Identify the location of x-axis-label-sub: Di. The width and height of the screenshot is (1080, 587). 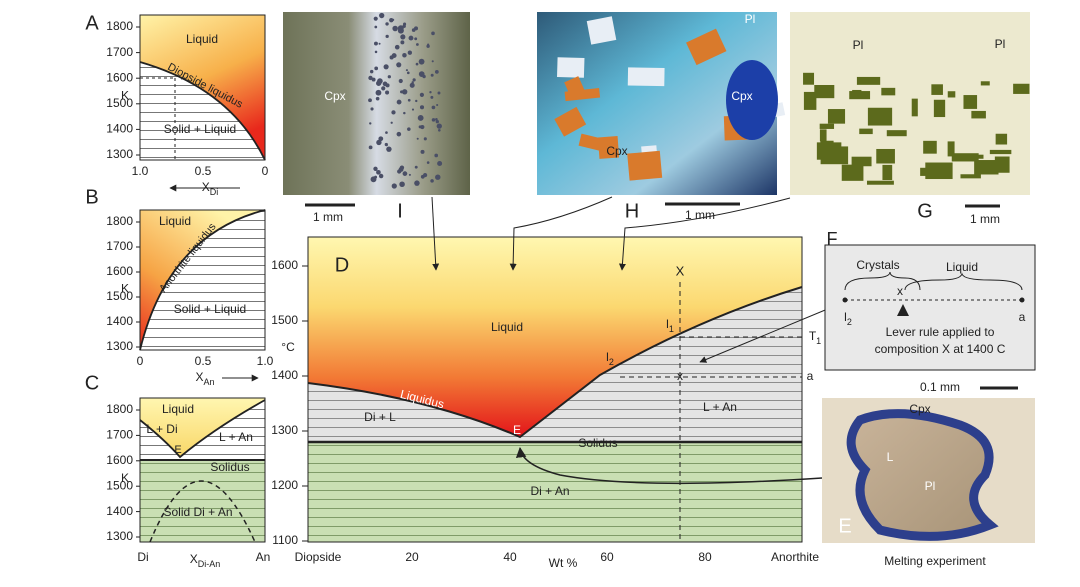
(214, 192).